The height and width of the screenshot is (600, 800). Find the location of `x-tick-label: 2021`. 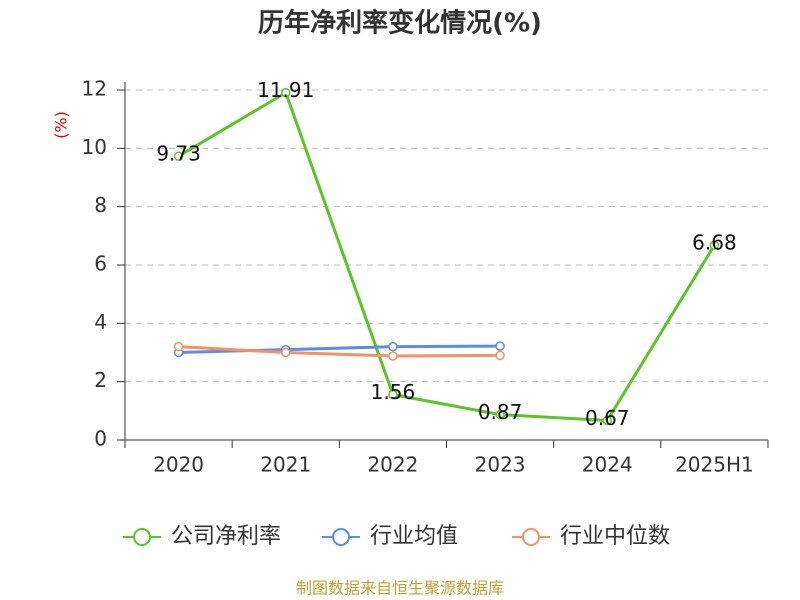

x-tick-label: 2021 is located at coordinates (285, 465).